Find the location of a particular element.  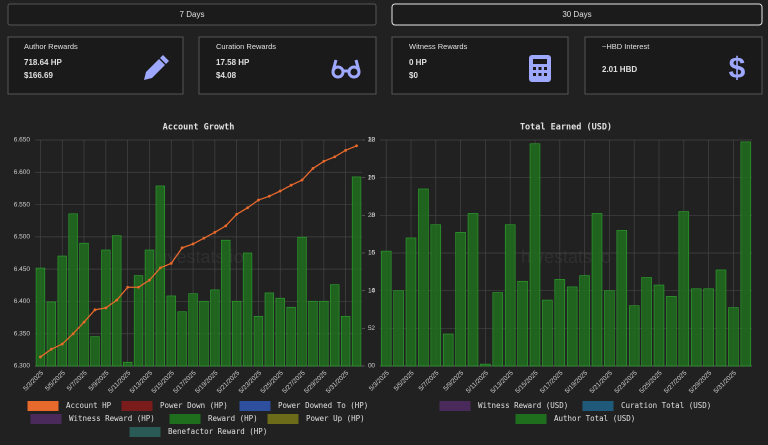

y2-tick-label: 30 is located at coordinates (372, 140).